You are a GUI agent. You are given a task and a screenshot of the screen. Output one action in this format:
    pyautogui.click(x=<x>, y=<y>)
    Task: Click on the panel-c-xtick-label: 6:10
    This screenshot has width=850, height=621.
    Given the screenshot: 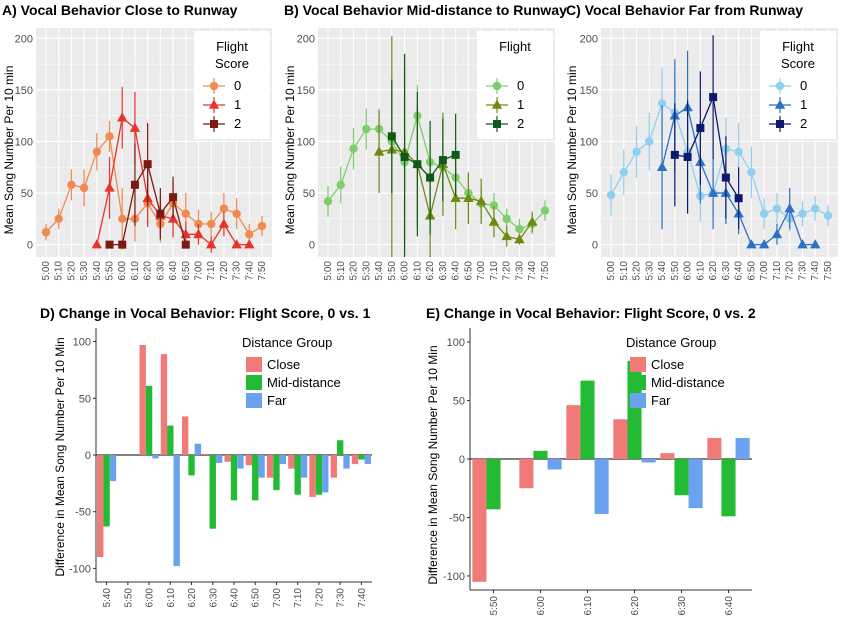 What is the action you would take?
    pyautogui.click(x=700, y=271)
    